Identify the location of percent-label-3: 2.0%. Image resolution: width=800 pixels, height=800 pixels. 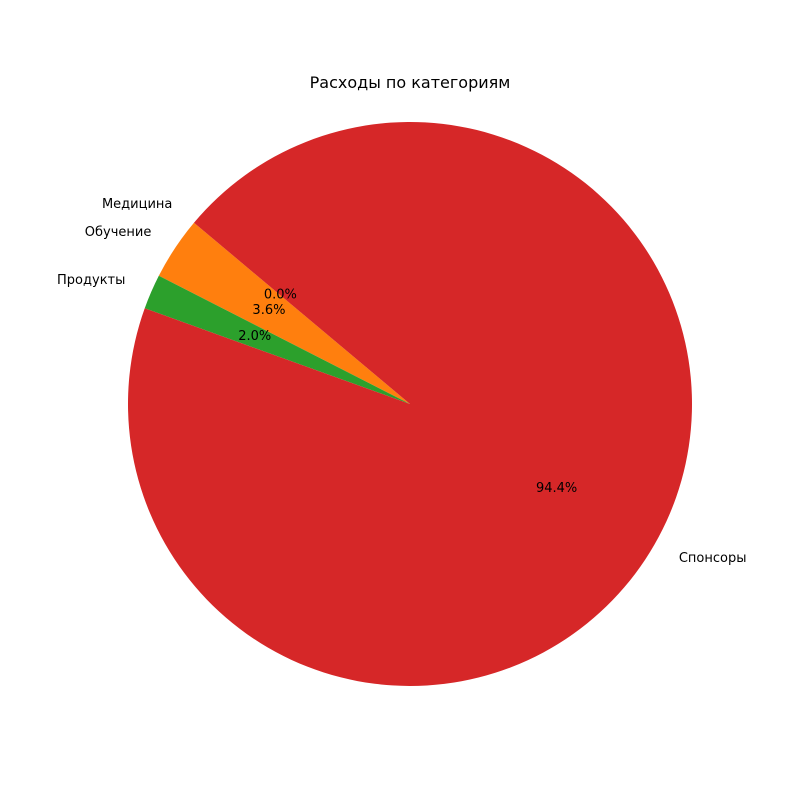
(254, 336).